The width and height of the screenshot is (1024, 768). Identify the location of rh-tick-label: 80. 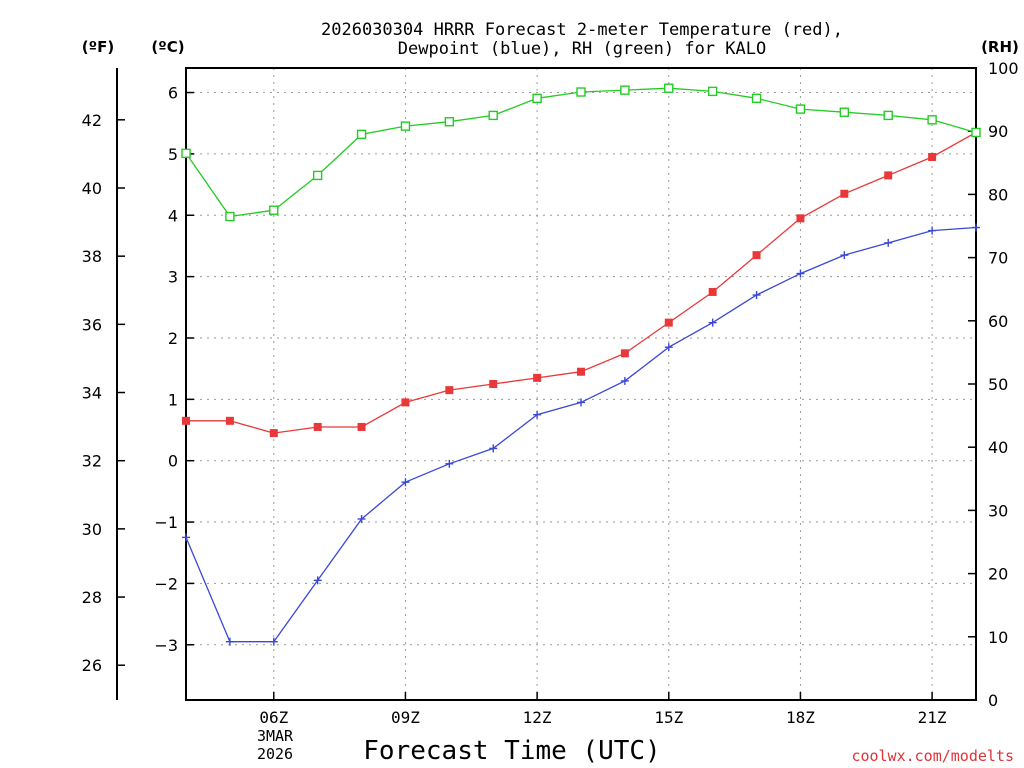
(998, 194).